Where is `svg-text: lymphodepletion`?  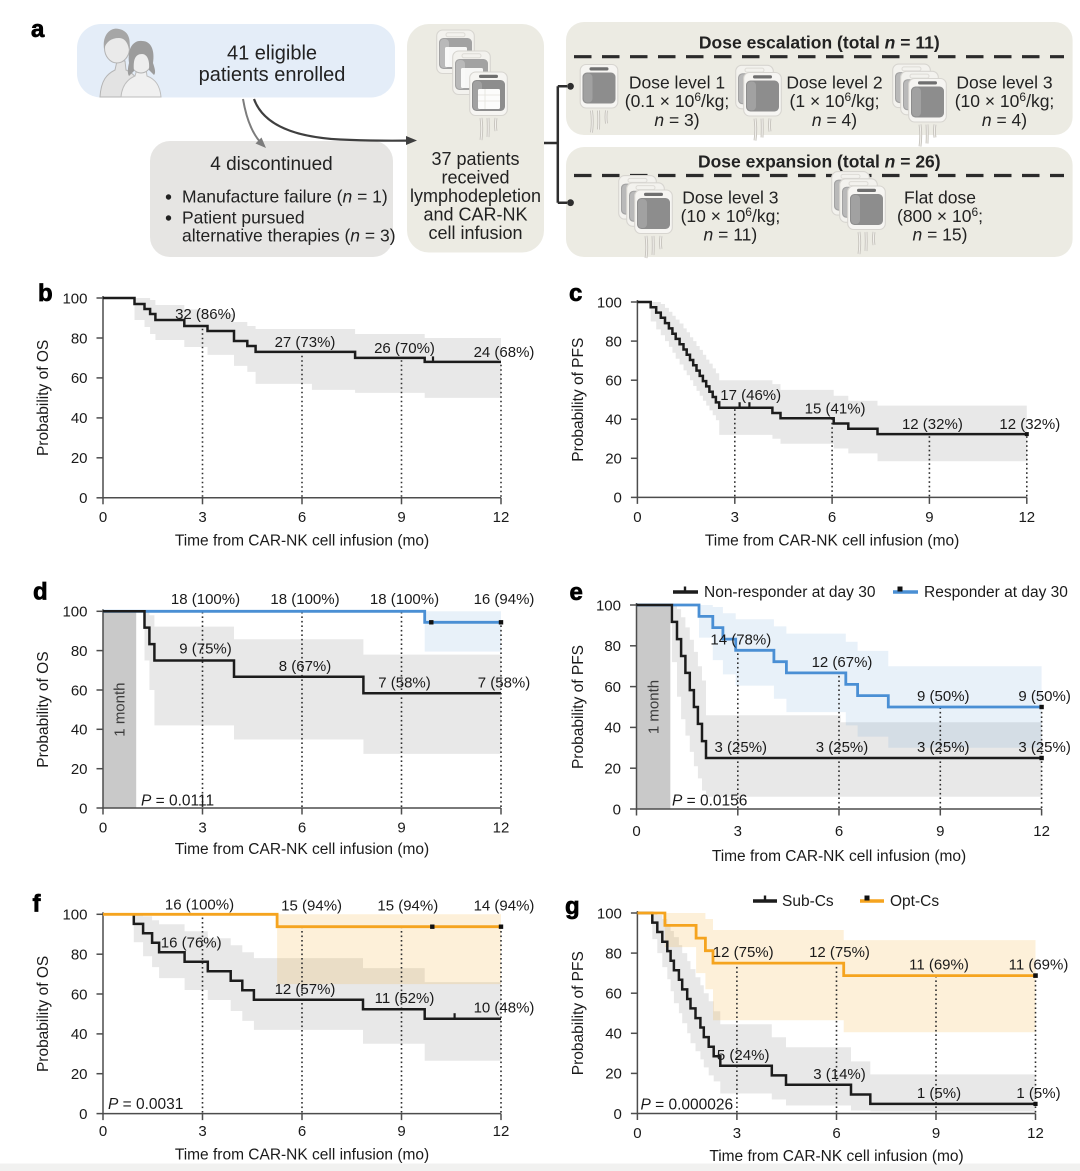
svg-text: lymphodepletion is located at coordinates (475, 196).